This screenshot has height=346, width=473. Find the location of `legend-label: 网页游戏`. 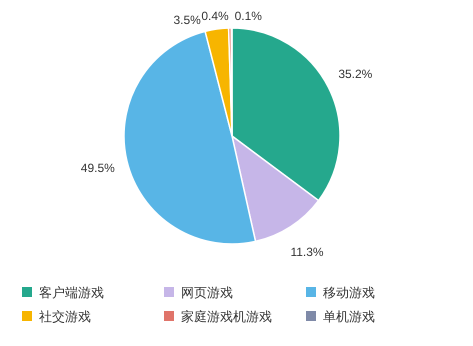

legend-label: 网页游戏 is located at coordinates (207, 292).